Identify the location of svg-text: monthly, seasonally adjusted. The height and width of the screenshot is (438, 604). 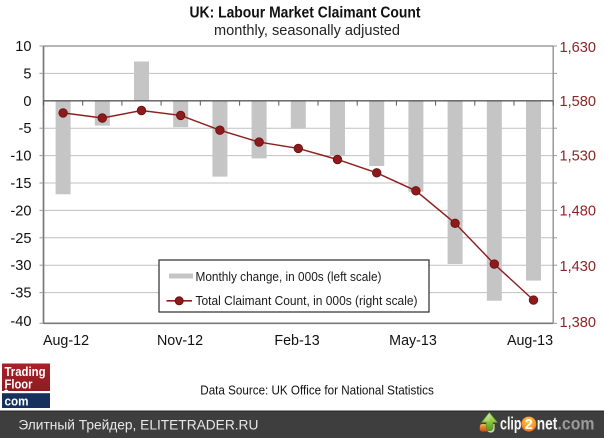
(307, 30).